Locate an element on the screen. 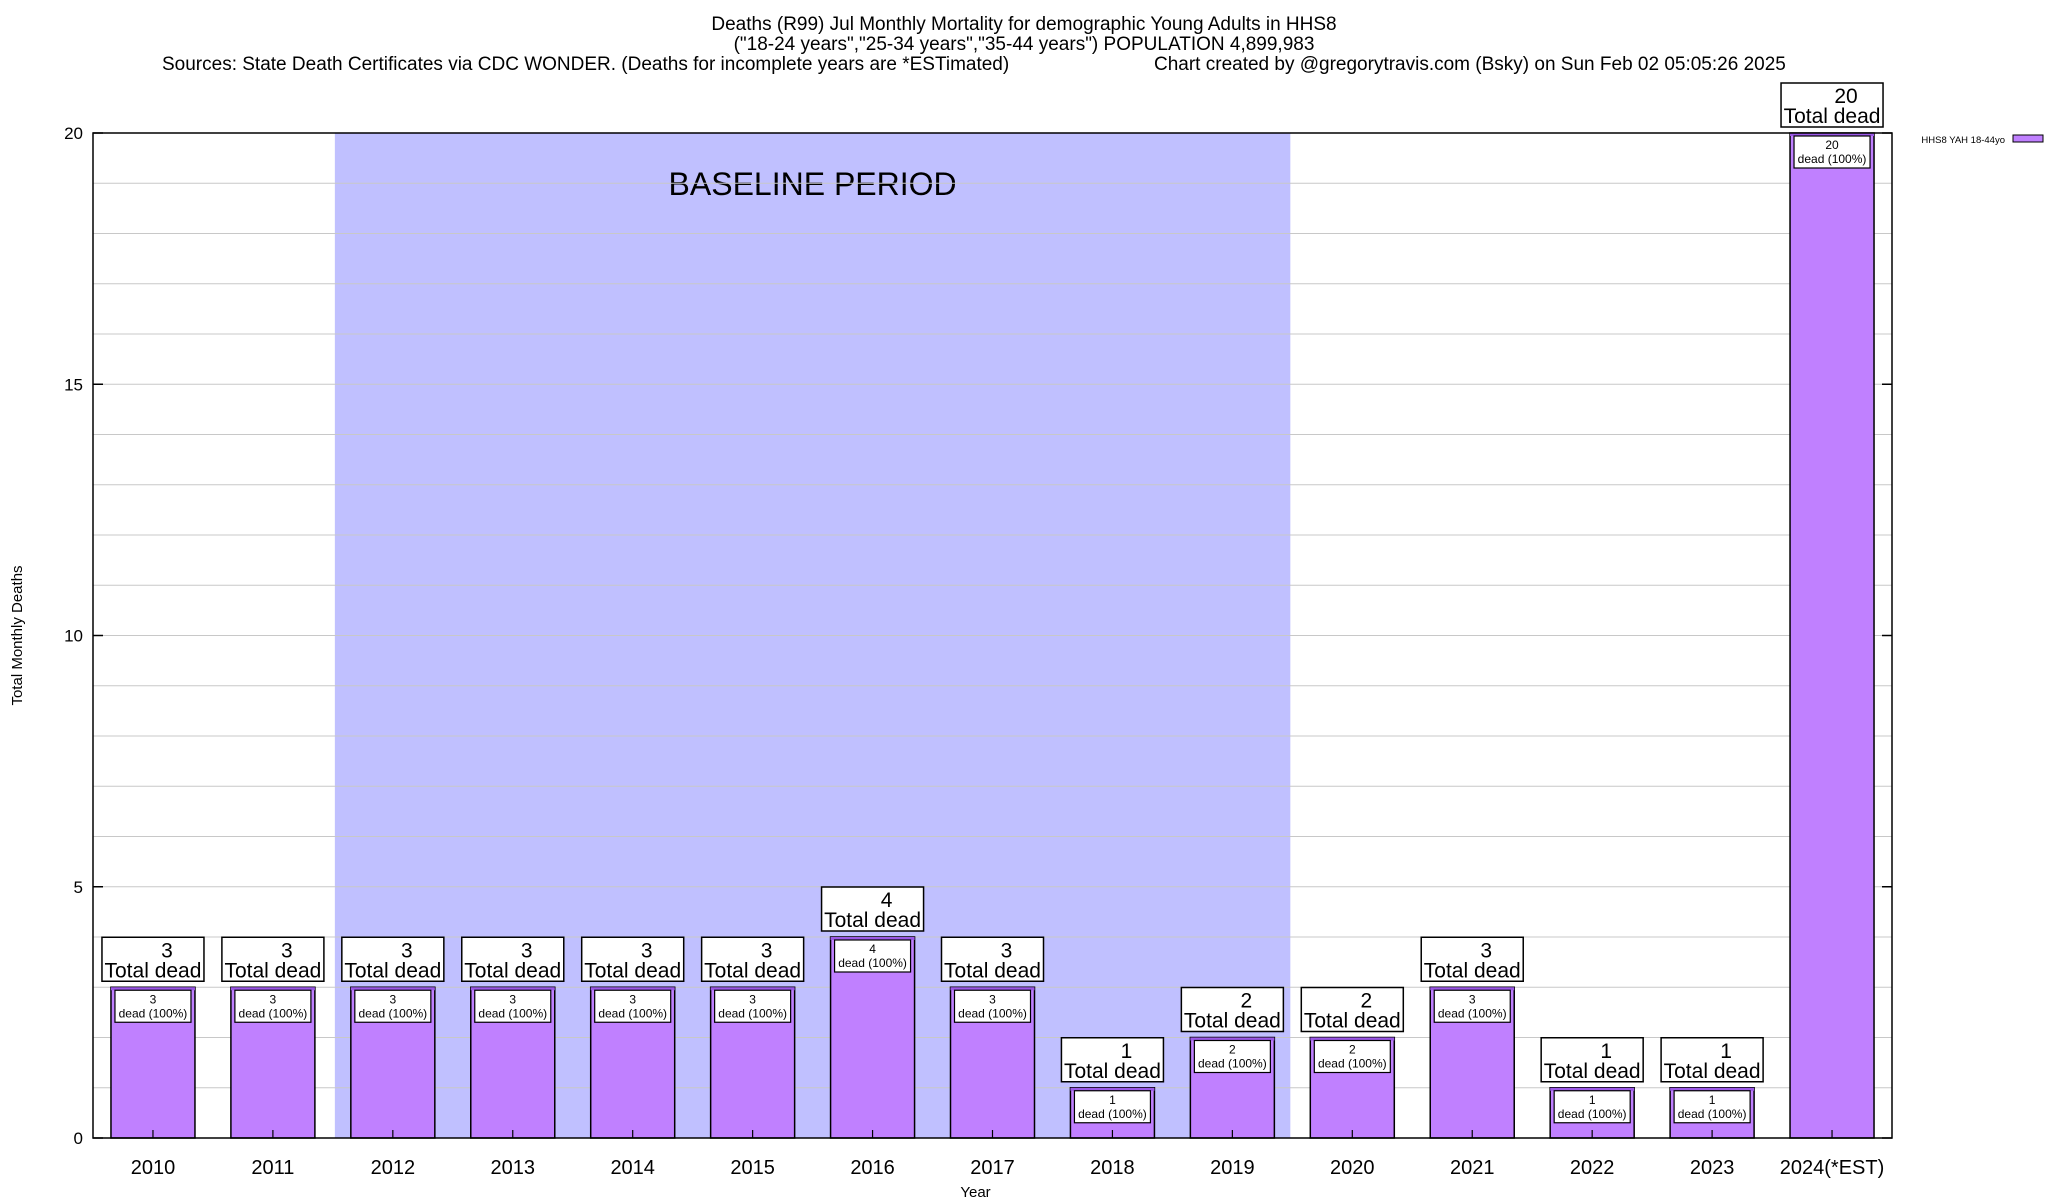  x-tick-label: 2011 is located at coordinates (272, 1168).